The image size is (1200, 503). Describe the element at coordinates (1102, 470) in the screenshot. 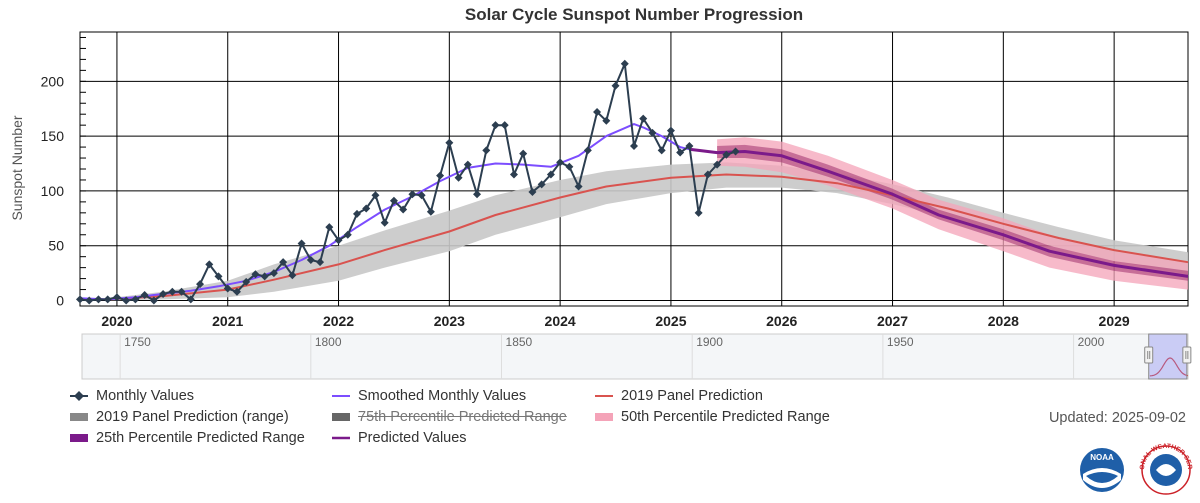

I see `noaa-logo-icon: NOAA` at that location.